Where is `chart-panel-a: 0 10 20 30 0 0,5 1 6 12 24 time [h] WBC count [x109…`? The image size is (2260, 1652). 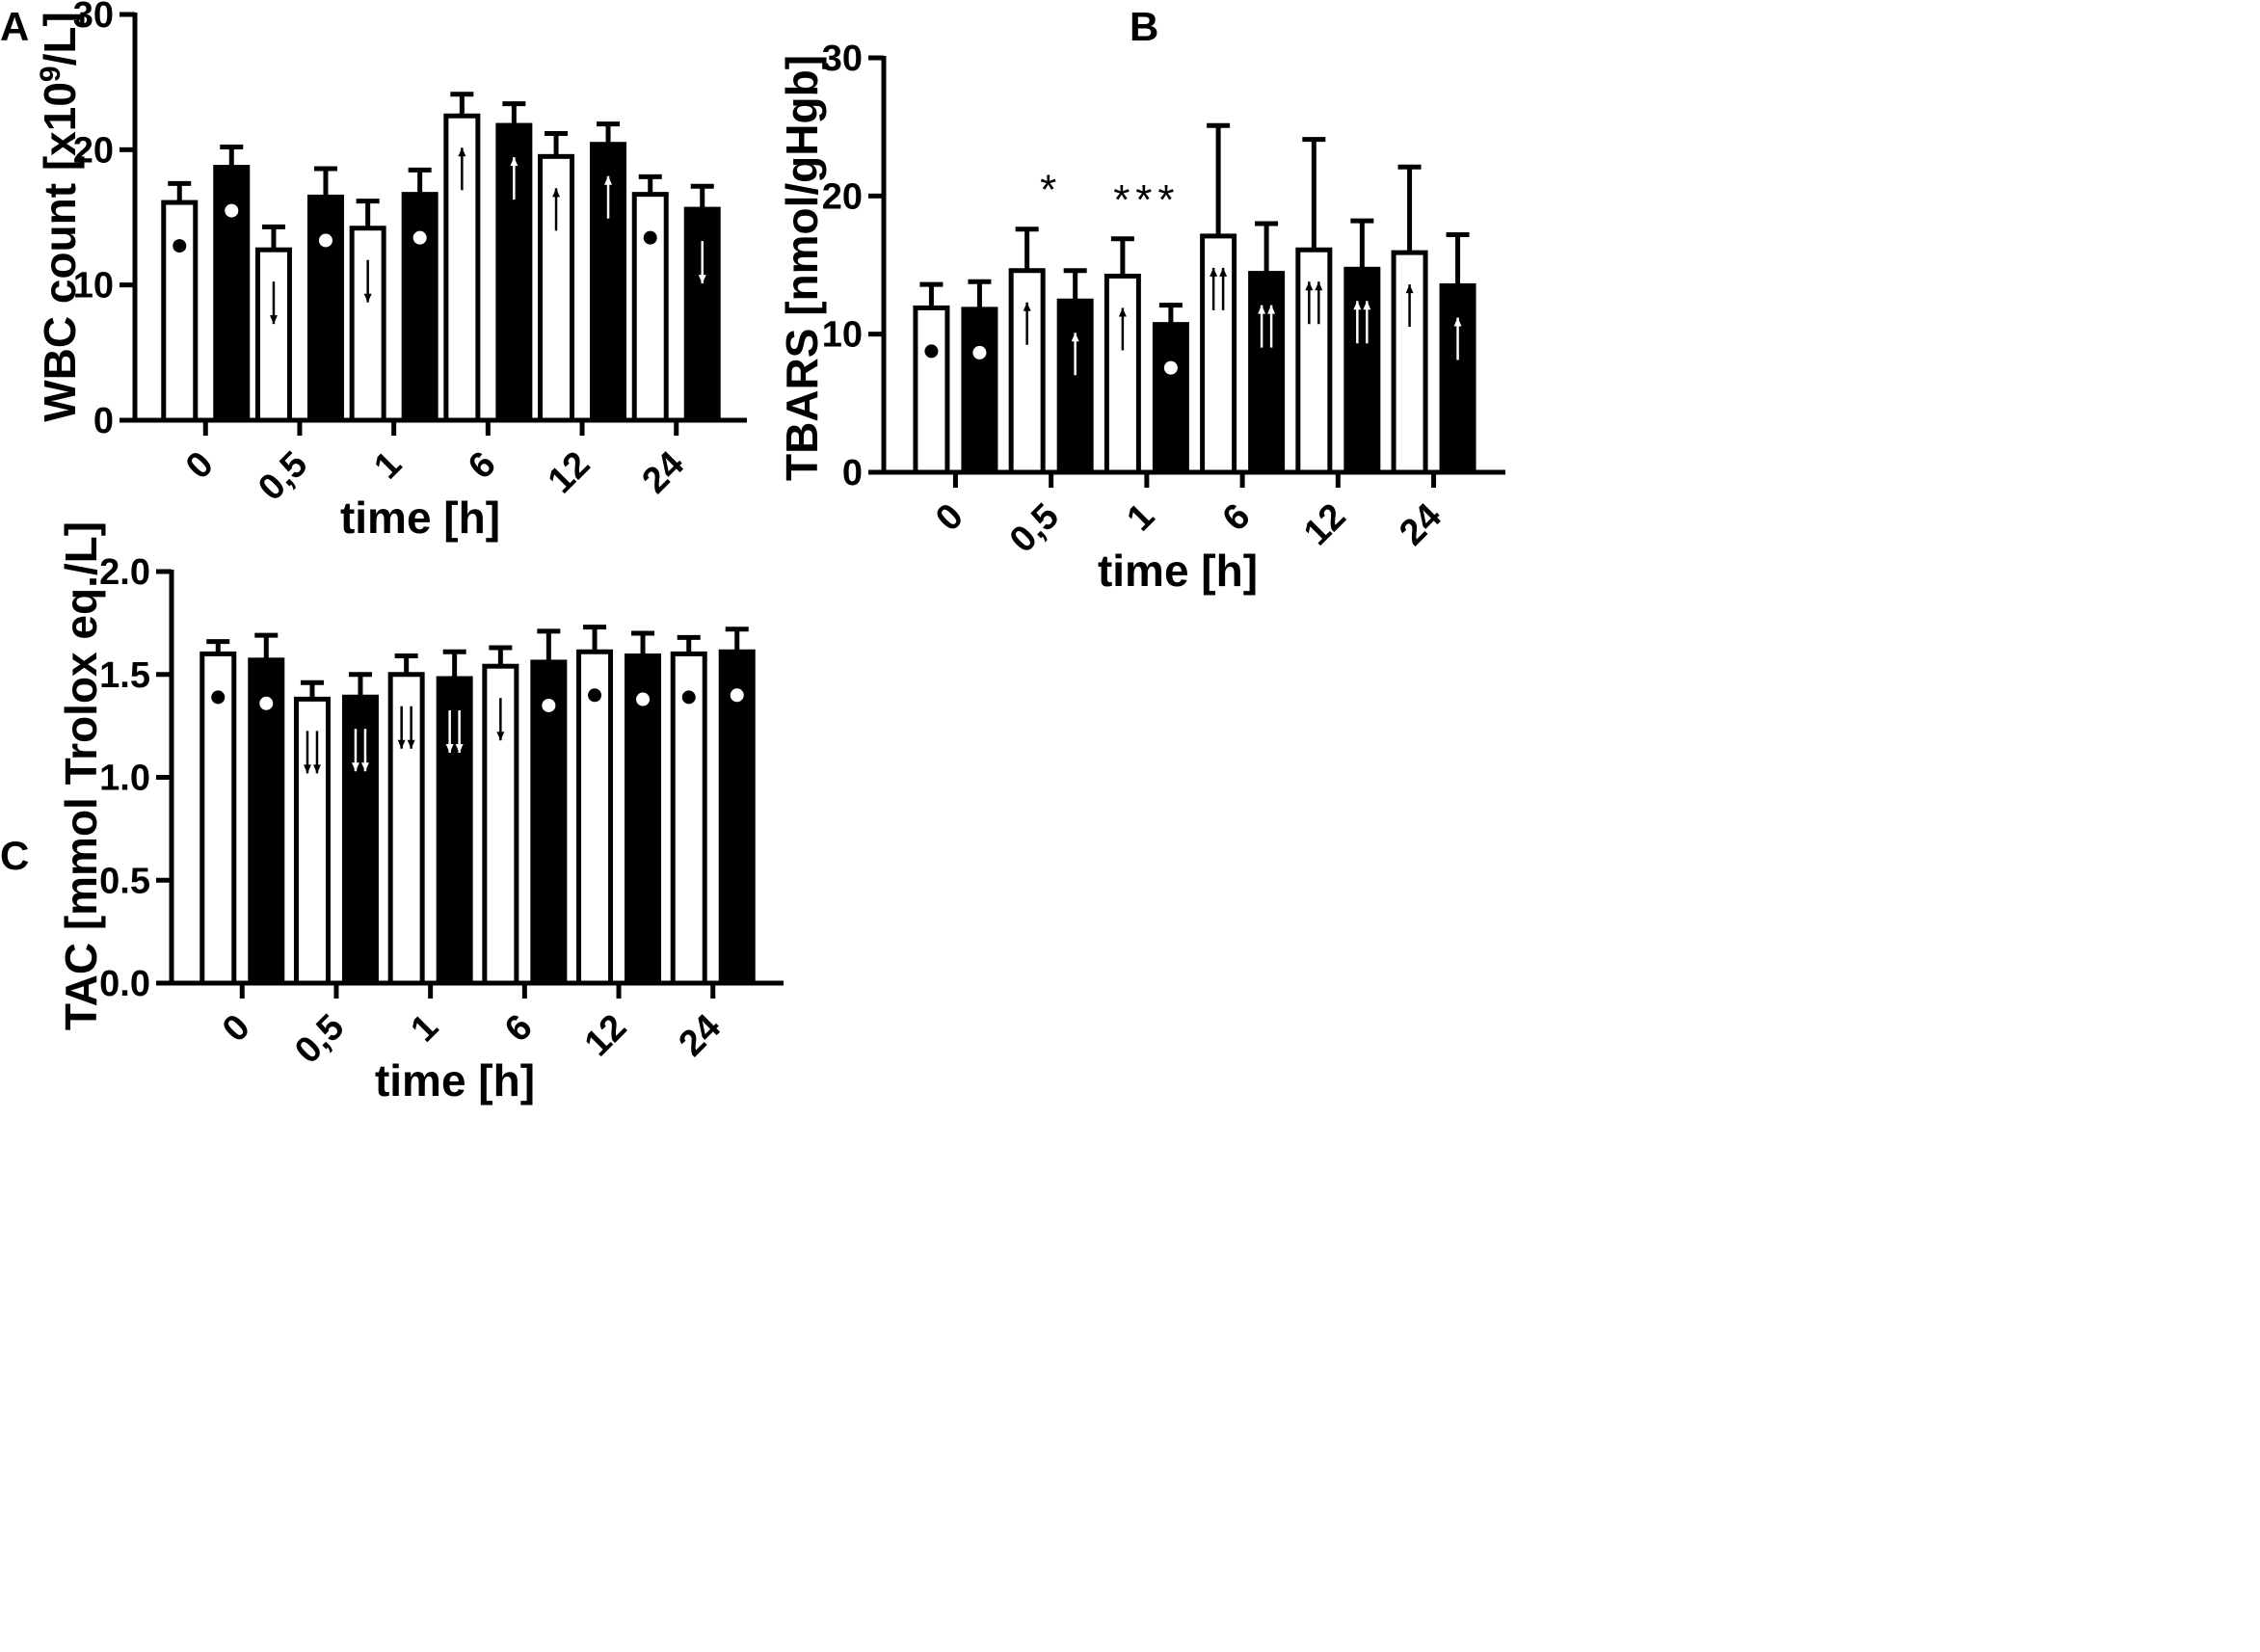 chart-panel-a: 0 10 20 30 0 0,5 1 6 12 24 time [h] WBC count [x109… is located at coordinates (391, 272).